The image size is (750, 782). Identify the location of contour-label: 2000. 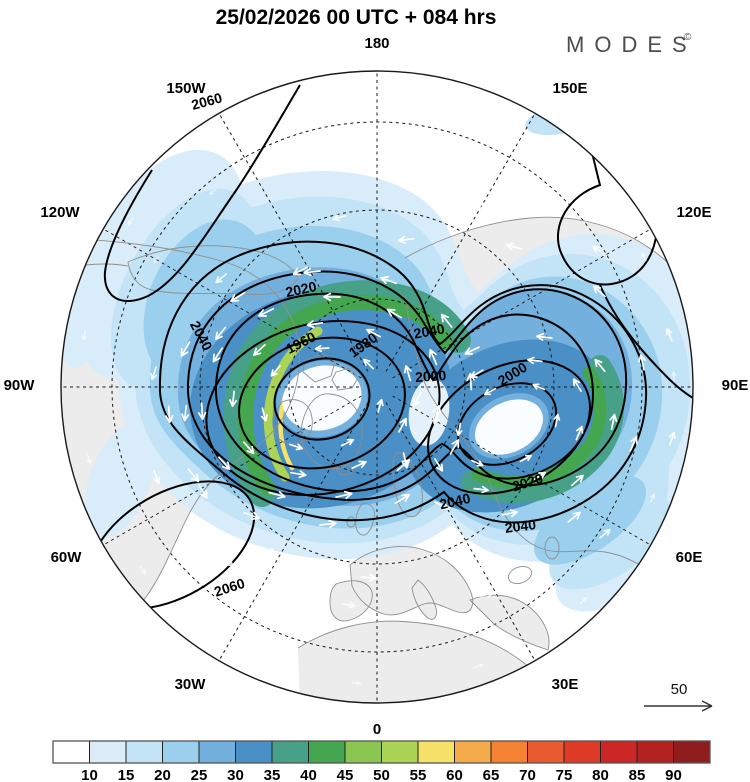
(431, 376).